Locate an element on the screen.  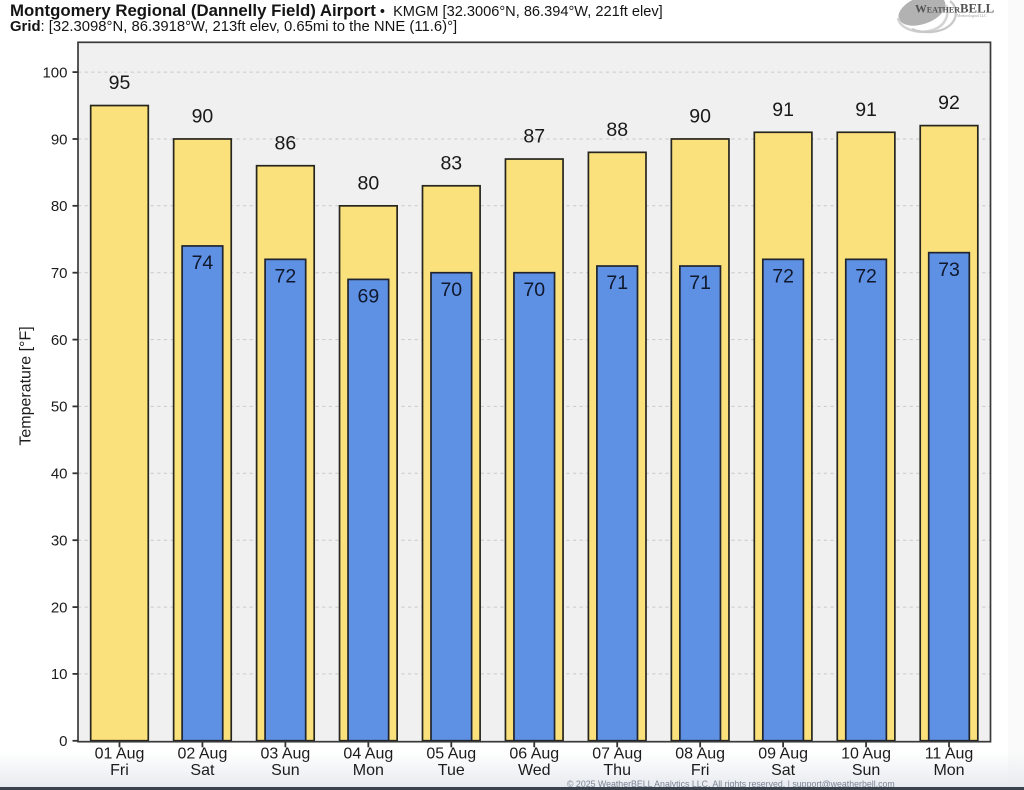
svg-text: 88 is located at coordinates (617, 130).